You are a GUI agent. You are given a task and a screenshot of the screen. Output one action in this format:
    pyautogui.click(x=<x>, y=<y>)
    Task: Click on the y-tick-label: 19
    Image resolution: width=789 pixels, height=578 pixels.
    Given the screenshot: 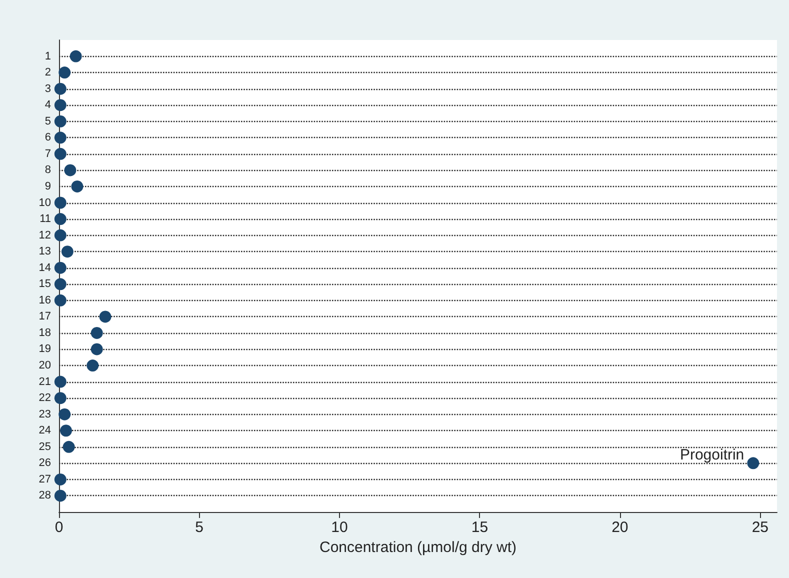 What is the action you would take?
    pyautogui.click(x=44, y=349)
    